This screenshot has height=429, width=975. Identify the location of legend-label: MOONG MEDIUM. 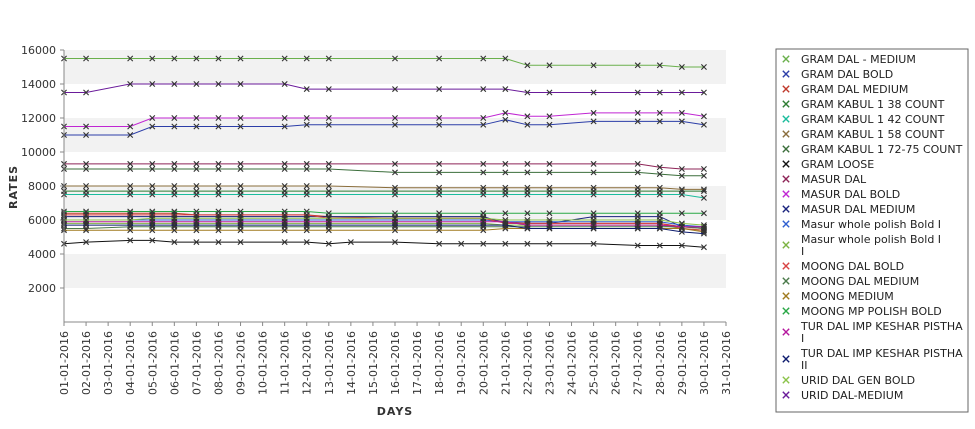
(847, 296).